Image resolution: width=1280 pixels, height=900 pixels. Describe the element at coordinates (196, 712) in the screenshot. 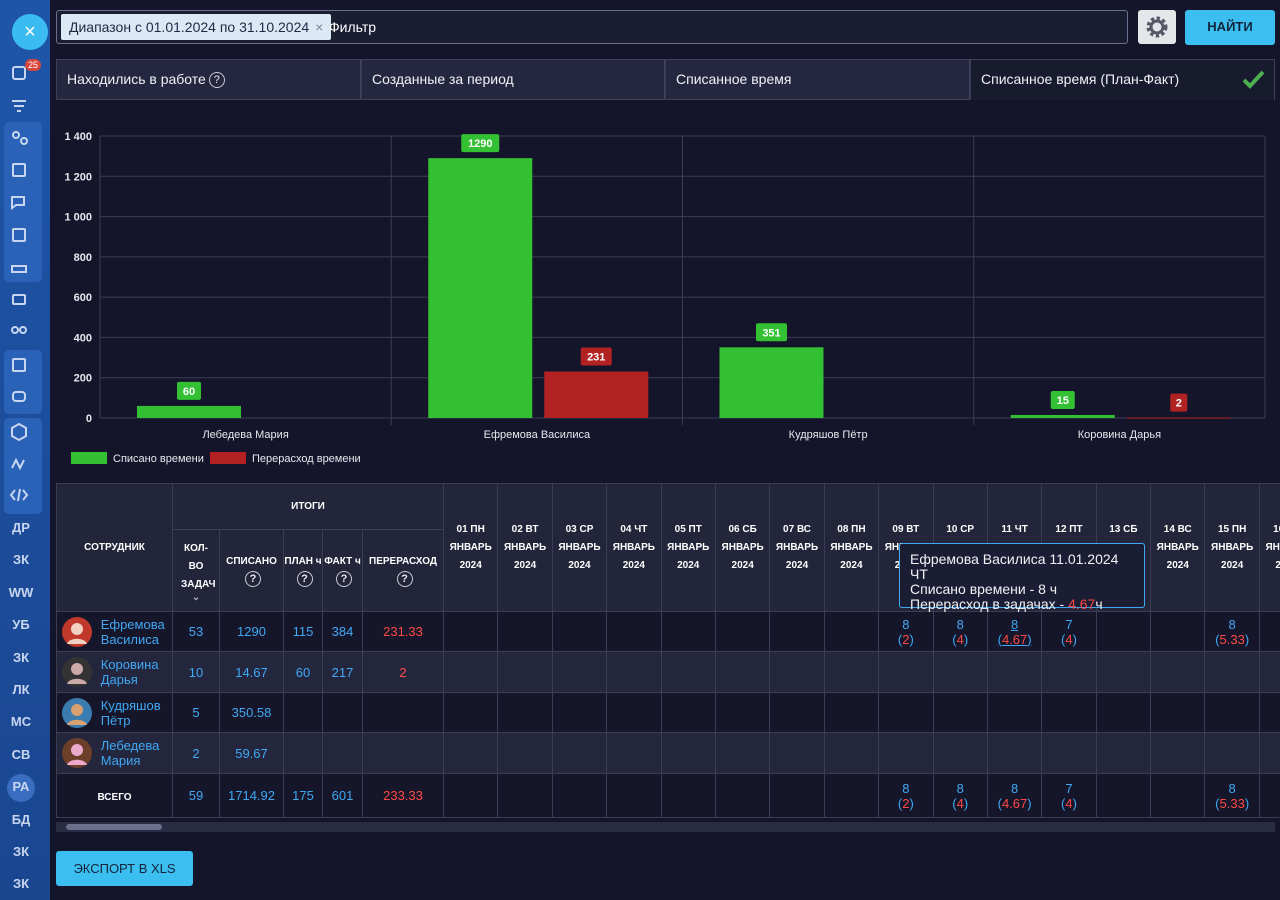

I see `value-cell: 5` at that location.